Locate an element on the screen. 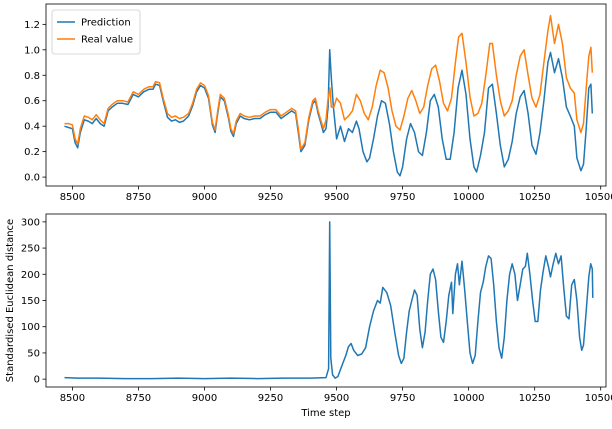 This screenshot has width=612, height=429. legend-box is located at coordinates (96, 32).